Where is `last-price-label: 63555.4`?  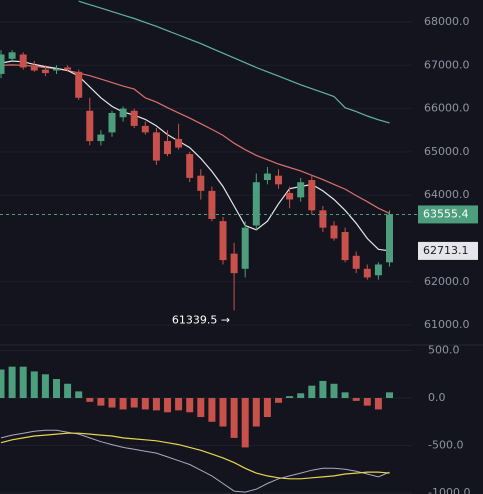
last-price-label: 63555.4 is located at coordinates (446, 213).